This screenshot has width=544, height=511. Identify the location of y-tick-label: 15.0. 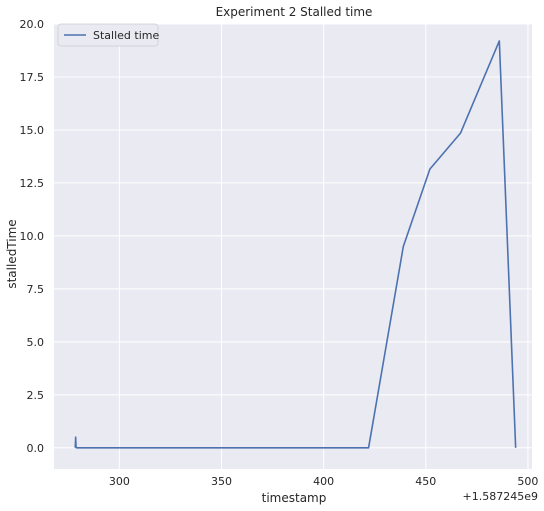
(32, 130).